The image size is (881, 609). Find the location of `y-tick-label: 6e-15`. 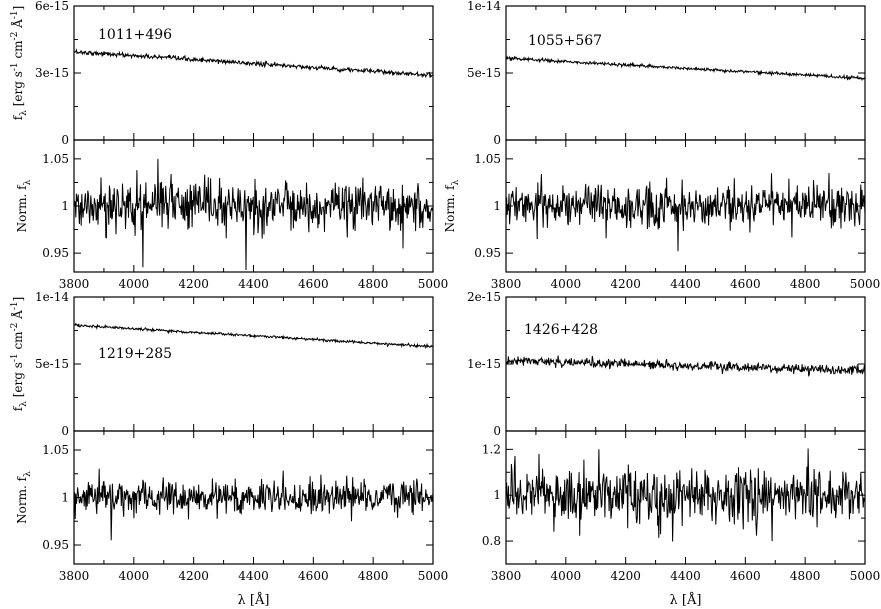

y-tick-label: 6e-15 is located at coordinates (52, 6).